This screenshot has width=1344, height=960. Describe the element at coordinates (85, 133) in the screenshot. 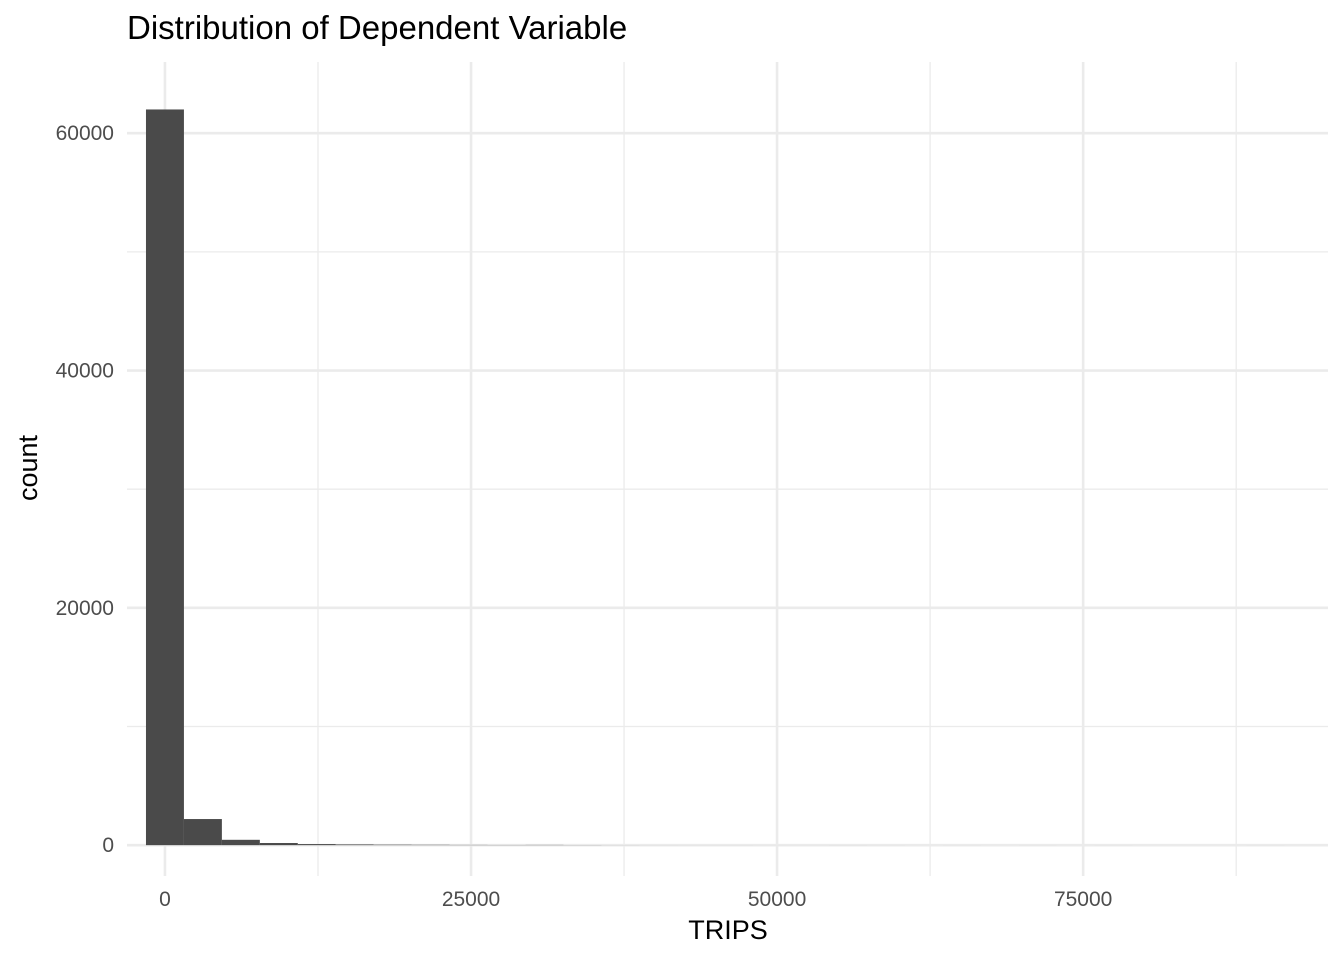

I see `y-tick-label-3: 60000` at that location.